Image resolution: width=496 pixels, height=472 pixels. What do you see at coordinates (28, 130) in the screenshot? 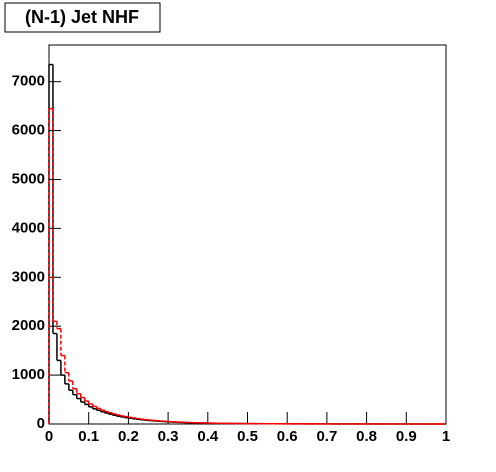
I see `y-tick-label: 6000` at bounding box center [28, 130].